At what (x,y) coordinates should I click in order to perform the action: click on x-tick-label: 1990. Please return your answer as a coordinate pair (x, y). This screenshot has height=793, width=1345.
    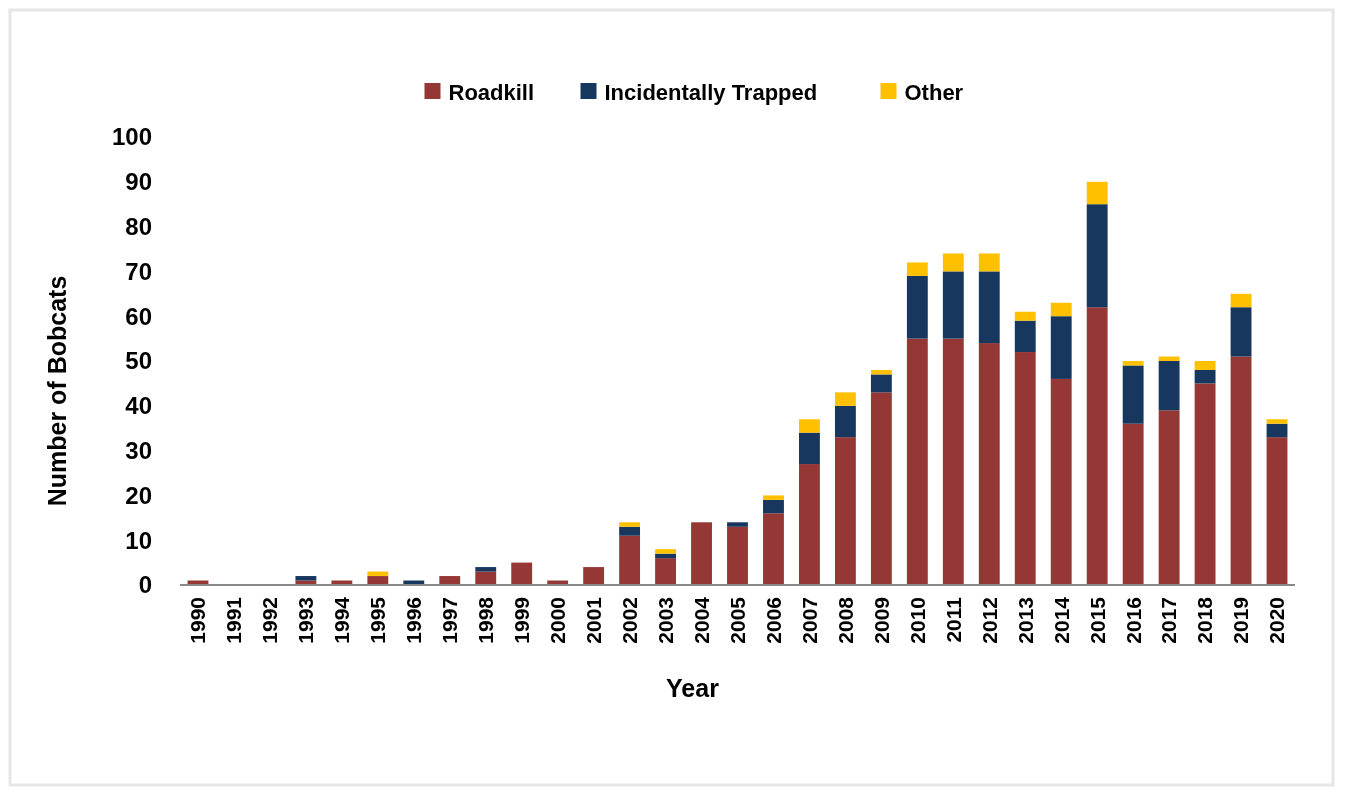
    Looking at the image, I should click on (198, 620).